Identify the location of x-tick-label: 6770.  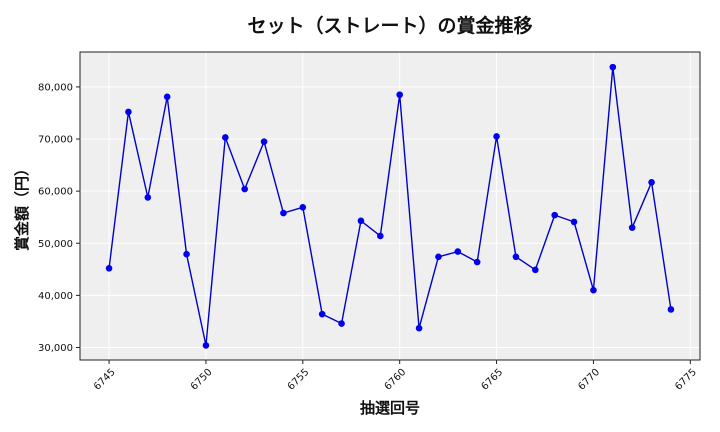
(589, 380).